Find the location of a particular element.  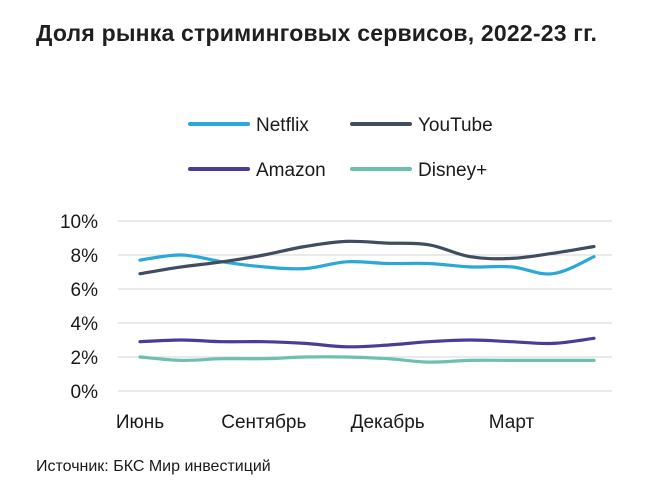

series-line-amazon is located at coordinates (367, 342).